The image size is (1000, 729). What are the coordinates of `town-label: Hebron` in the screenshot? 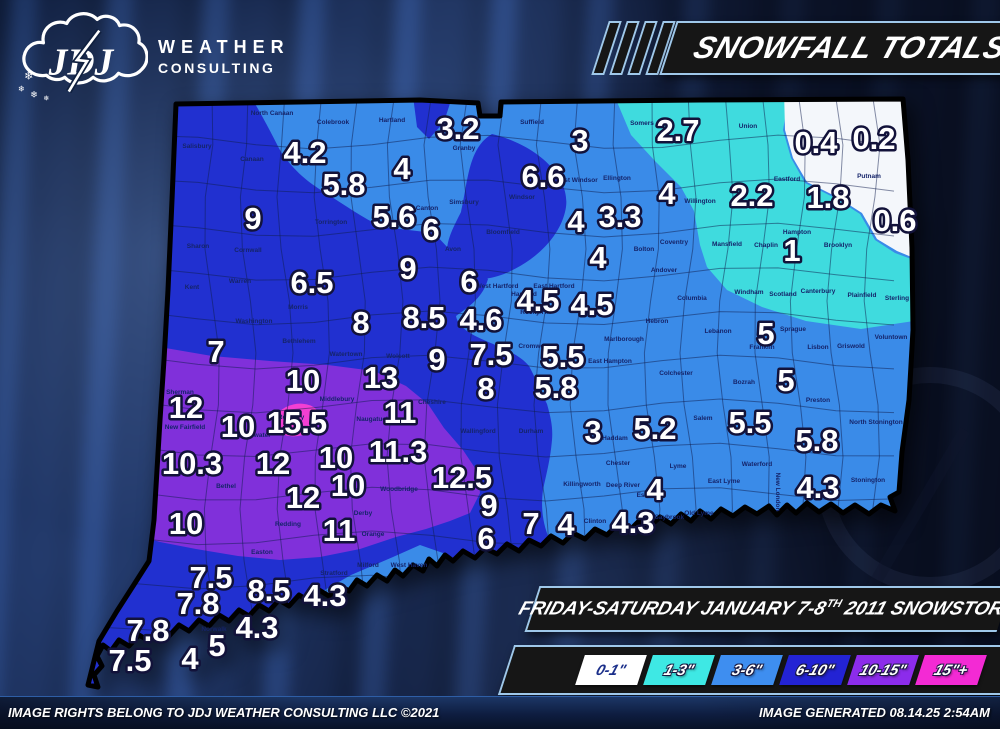 It's located at (657, 321).